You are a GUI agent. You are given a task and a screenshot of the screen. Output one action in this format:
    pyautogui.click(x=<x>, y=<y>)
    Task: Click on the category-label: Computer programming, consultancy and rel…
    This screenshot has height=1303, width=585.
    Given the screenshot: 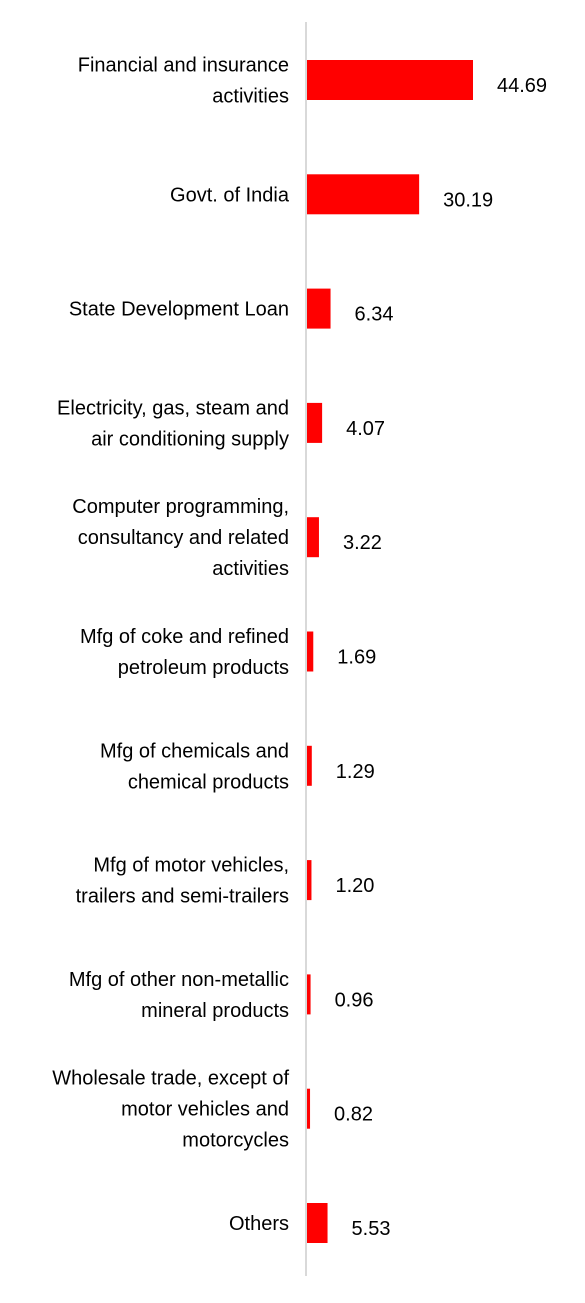 What is the action you would take?
    pyautogui.click(x=180, y=538)
    